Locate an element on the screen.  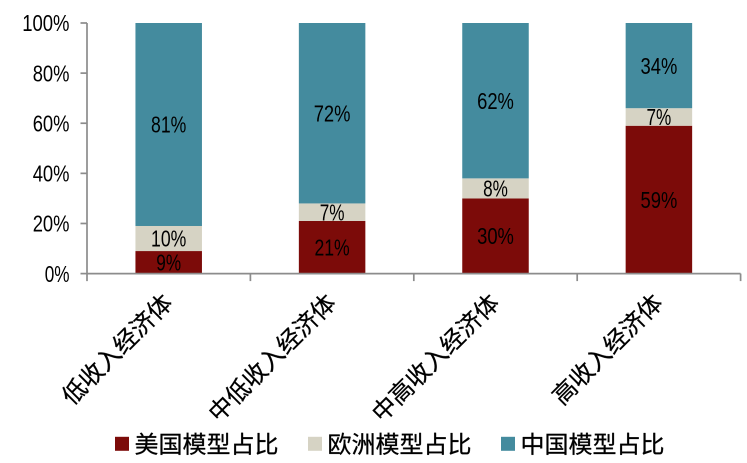
svg-text: 9% is located at coordinates (168, 263).